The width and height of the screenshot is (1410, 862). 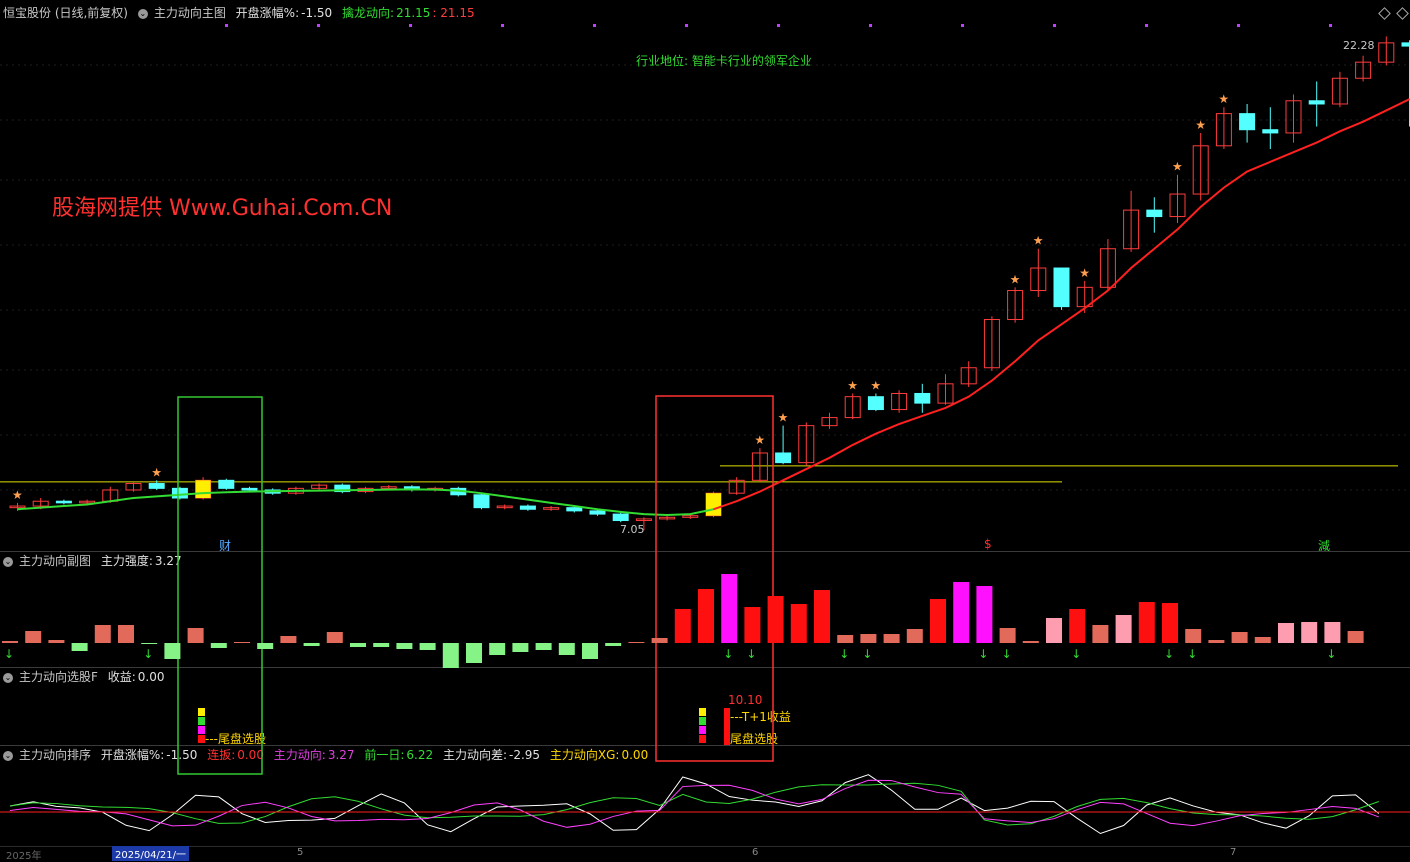 What do you see at coordinates (1384, 13) in the screenshot?
I see `expand-icon` at bounding box center [1384, 13].